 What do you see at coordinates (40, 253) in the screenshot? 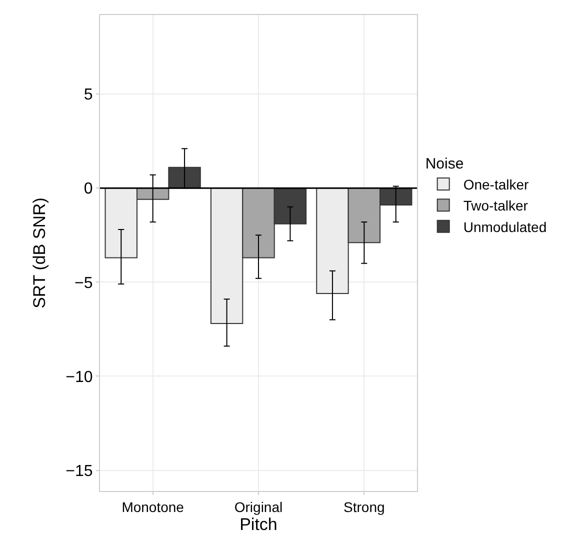
I see `y-axis-title: SRT (dB SNR)` at bounding box center [40, 253].